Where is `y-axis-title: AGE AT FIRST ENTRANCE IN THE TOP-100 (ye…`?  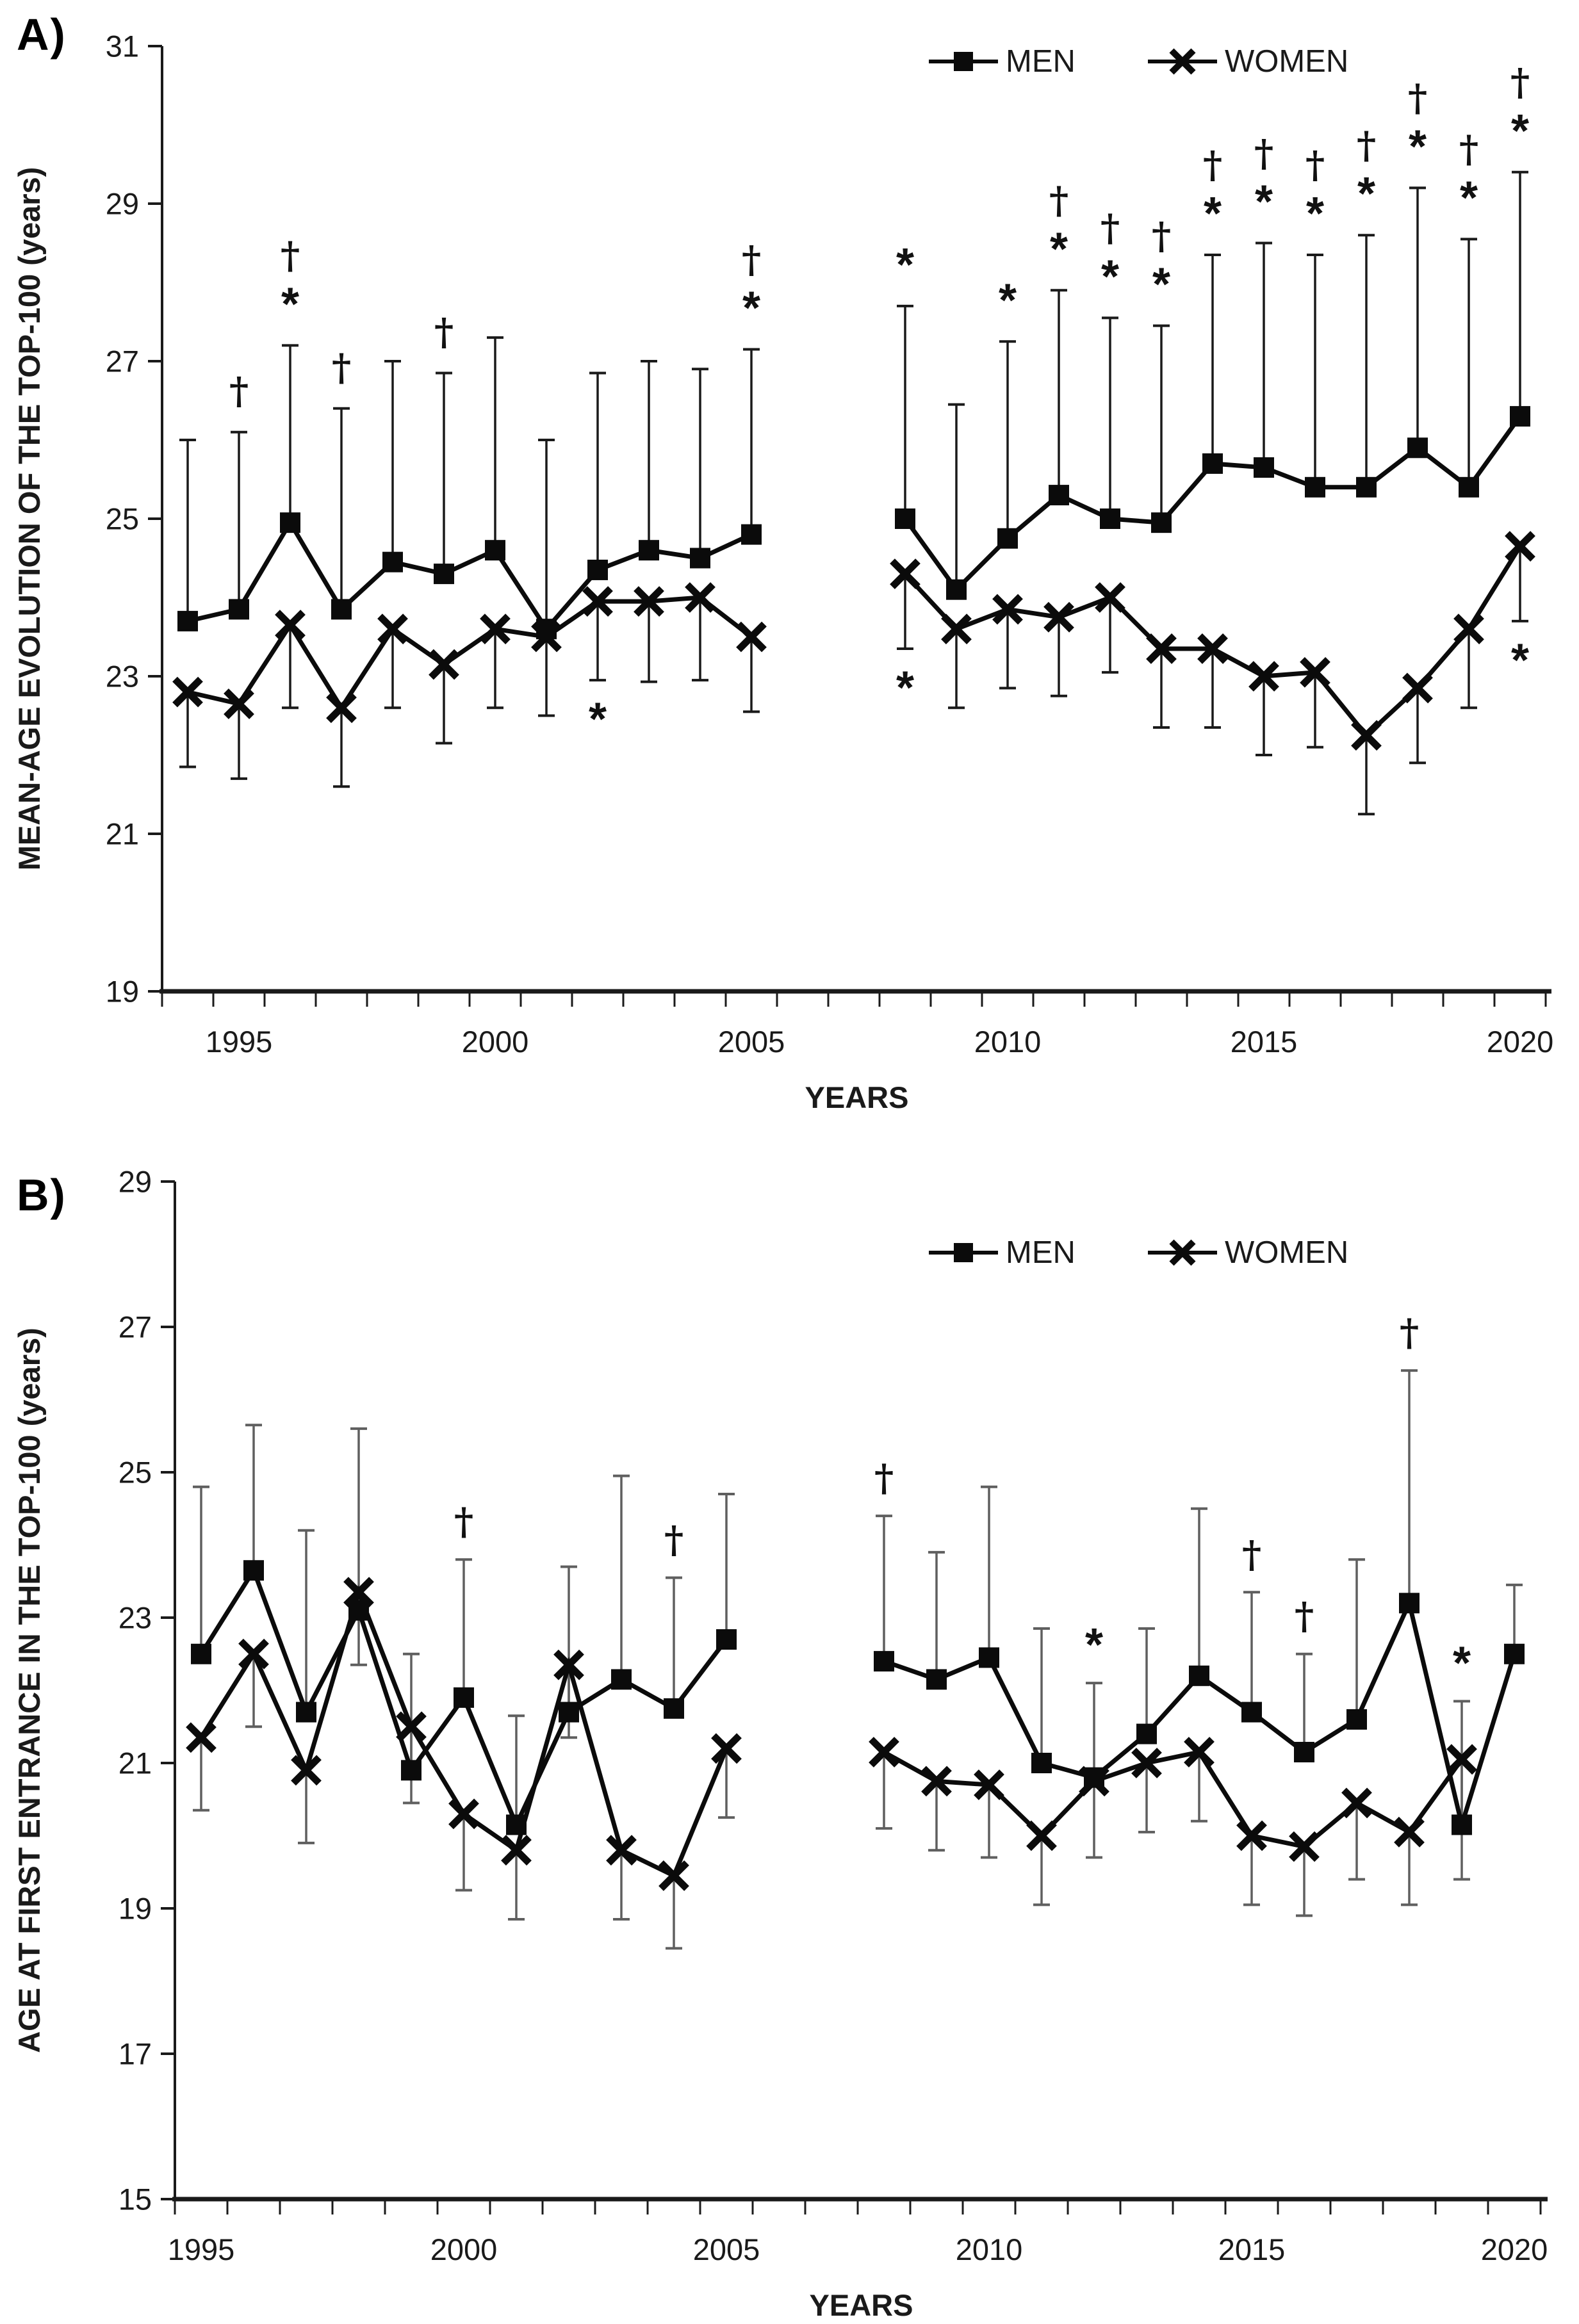
y-axis-title: AGE AT FIRST ENTRANCE IN THE TOP-100 (ye… is located at coordinates (29, 1690).